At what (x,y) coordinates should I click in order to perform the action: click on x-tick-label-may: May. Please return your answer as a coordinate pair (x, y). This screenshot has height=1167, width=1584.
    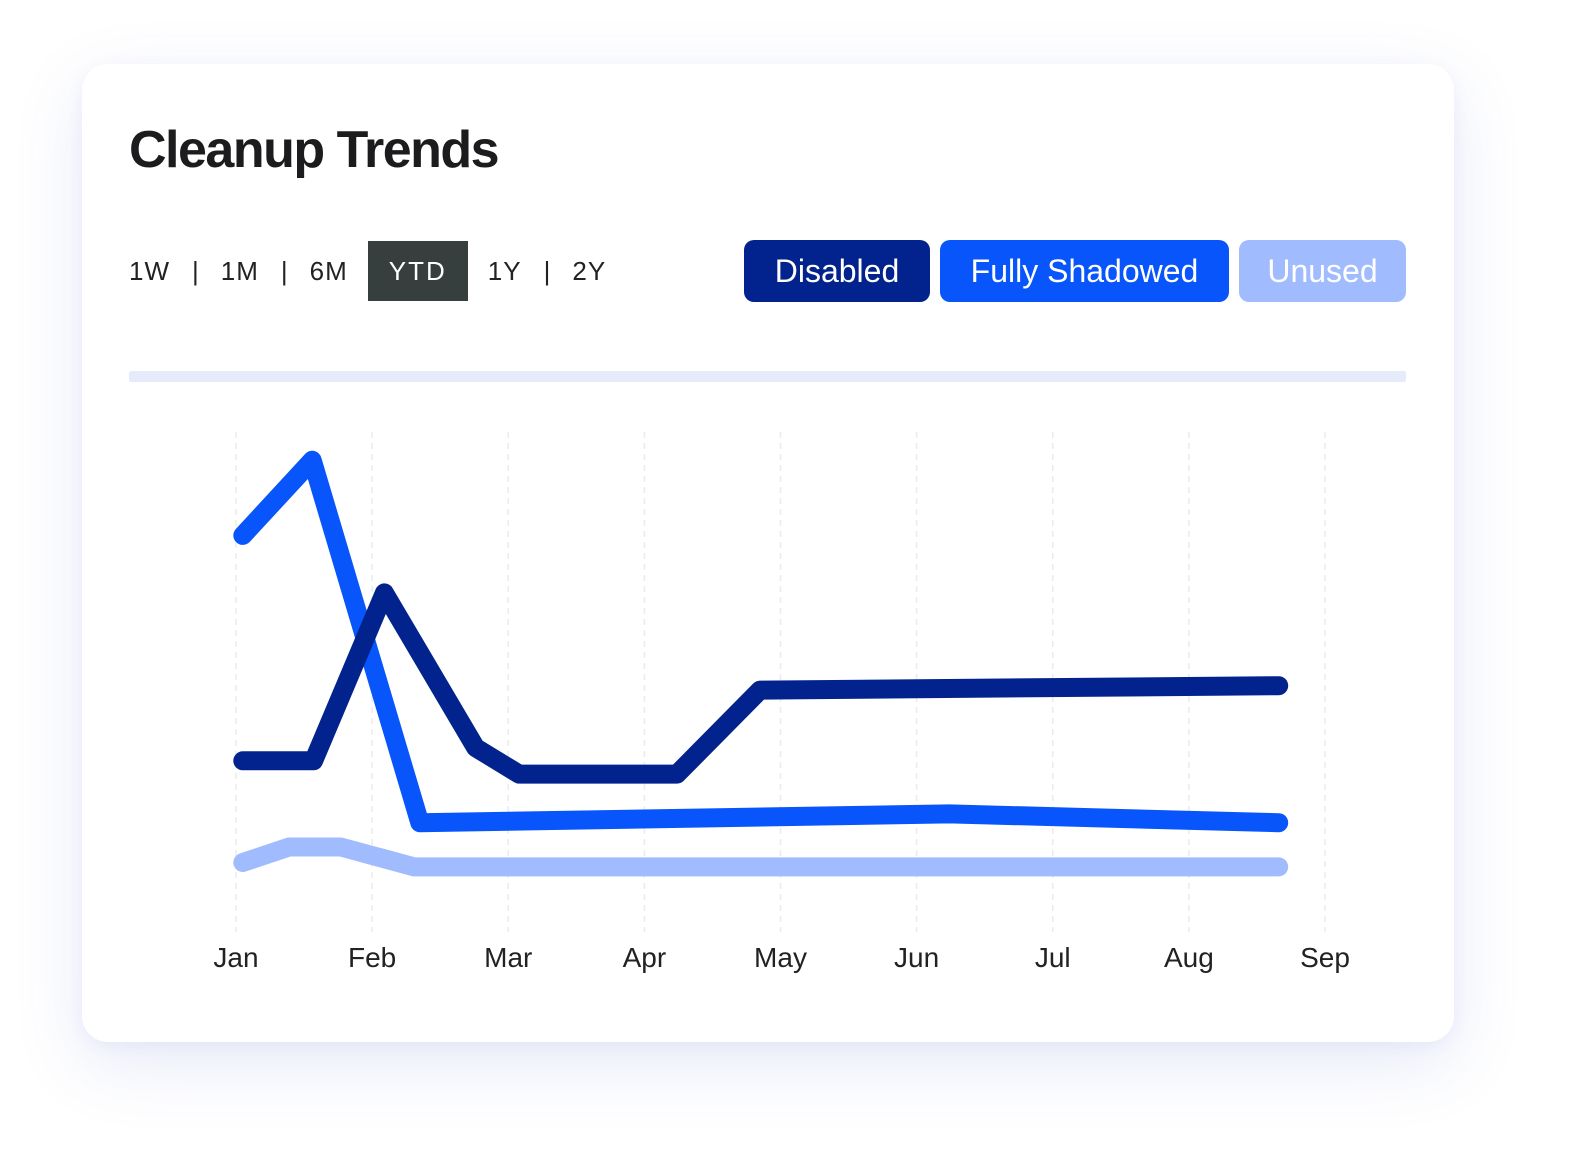
    Looking at the image, I should click on (780, 957).